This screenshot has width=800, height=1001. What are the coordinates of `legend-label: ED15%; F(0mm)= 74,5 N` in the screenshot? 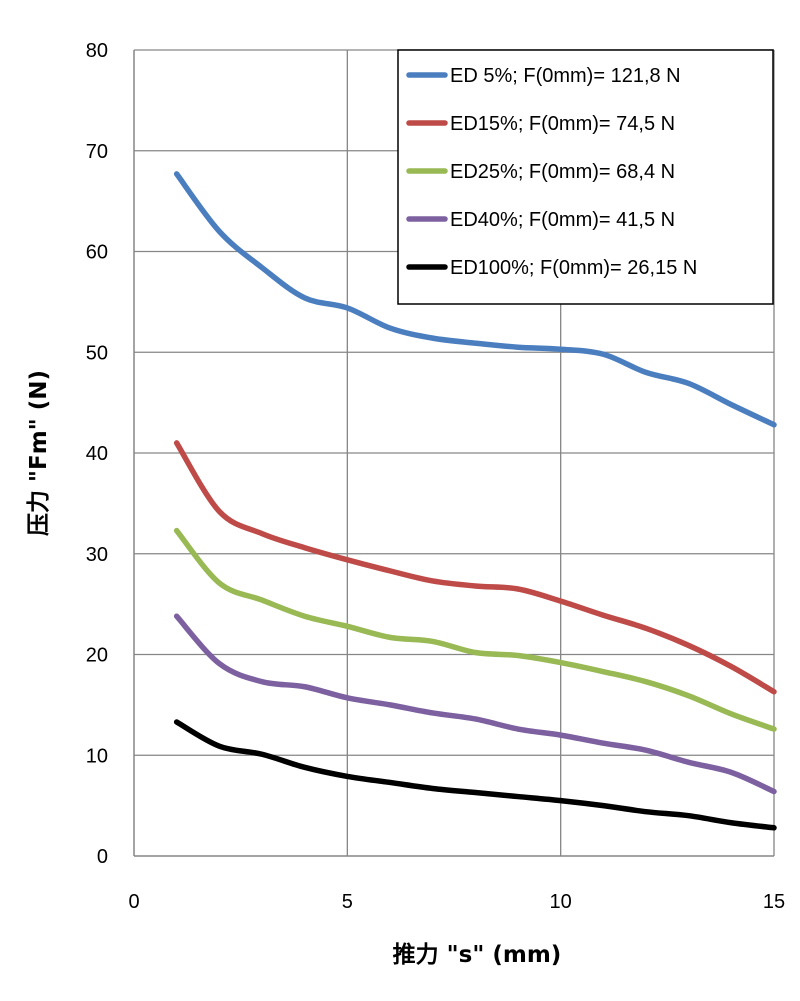 It's located at (562, 124).